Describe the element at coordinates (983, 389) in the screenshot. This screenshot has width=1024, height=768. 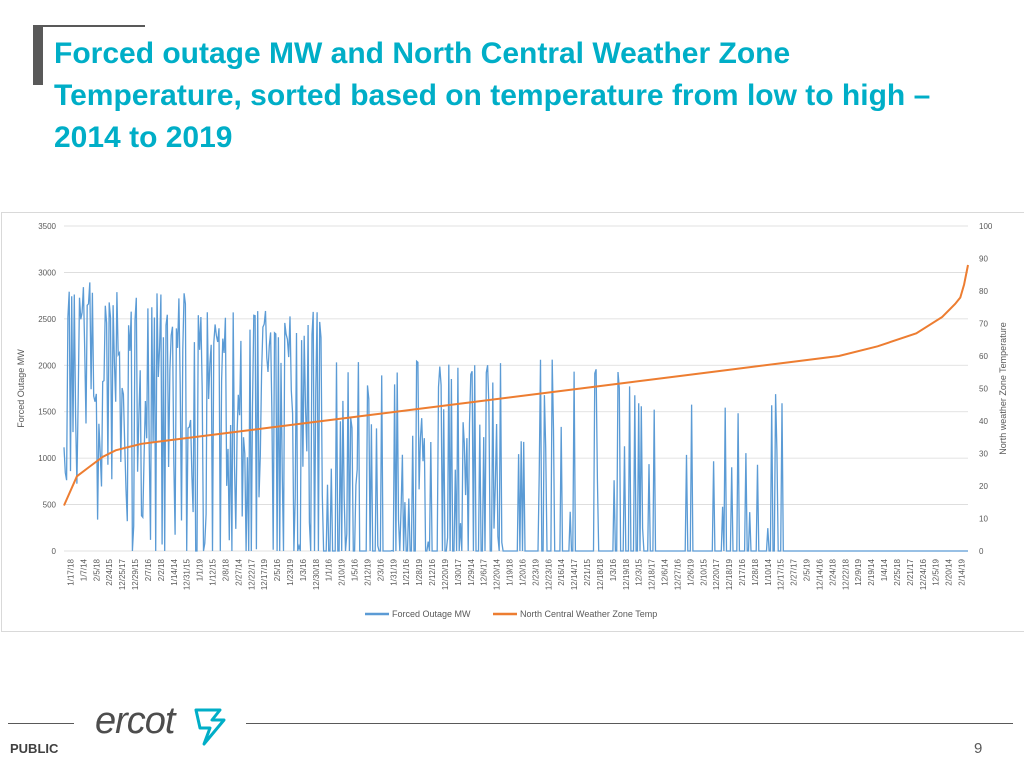
I see `y2-tick-label: 50` at that location.